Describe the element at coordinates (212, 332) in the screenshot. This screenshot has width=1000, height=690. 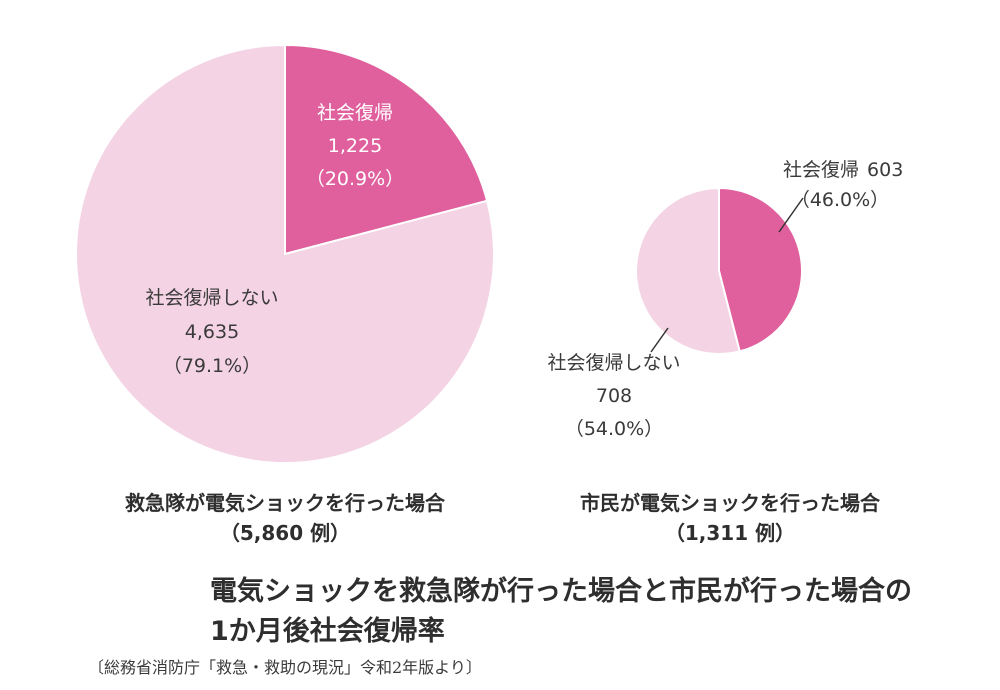
I see `pie1-noreturn-value: 4,635` at that location.